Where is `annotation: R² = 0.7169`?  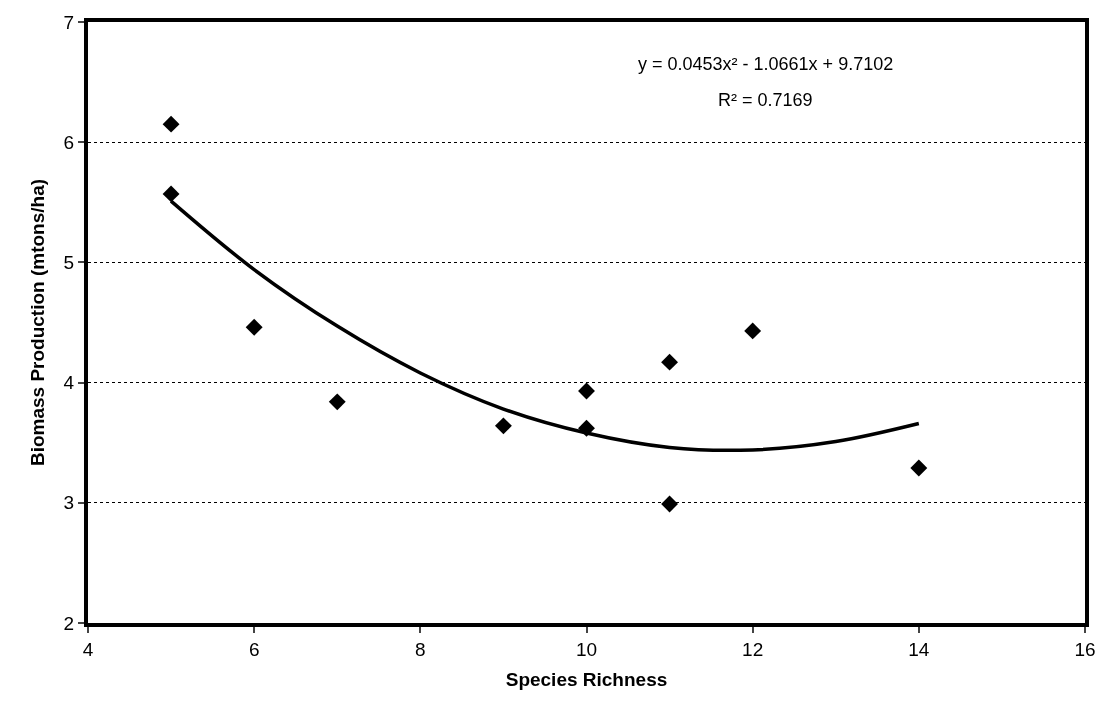 annotation: R² = 0.7169 is located at coordinates (765, 100).